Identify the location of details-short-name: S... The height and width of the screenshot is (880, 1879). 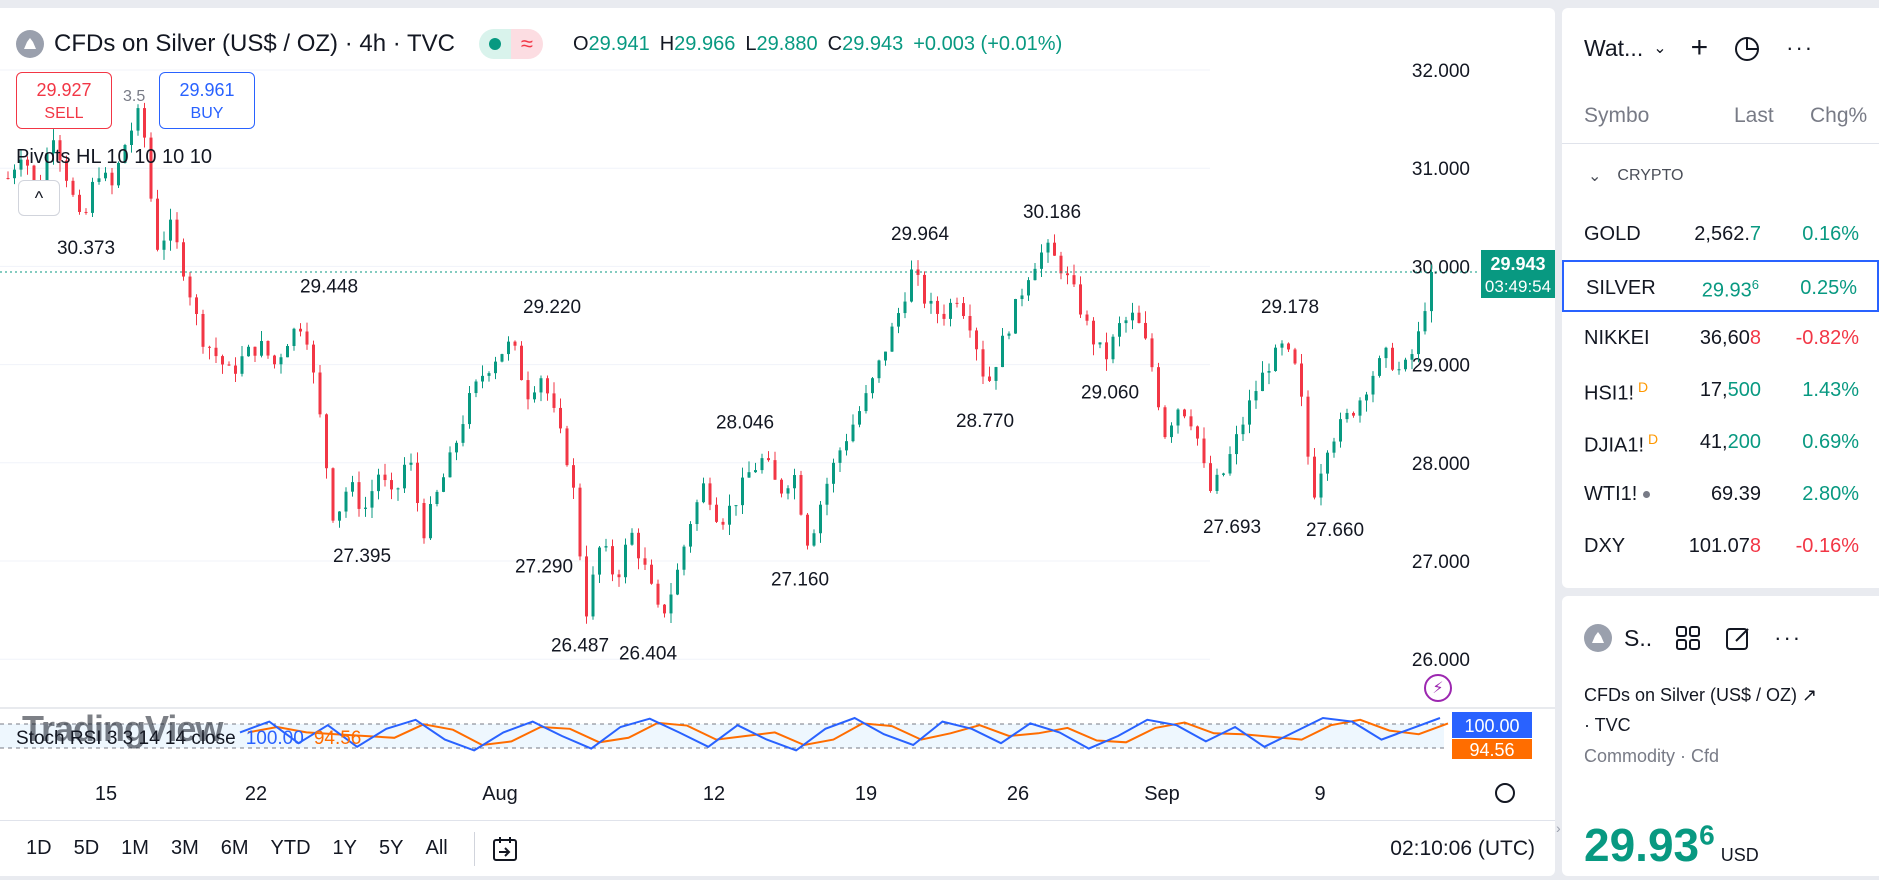
(1638, 637).